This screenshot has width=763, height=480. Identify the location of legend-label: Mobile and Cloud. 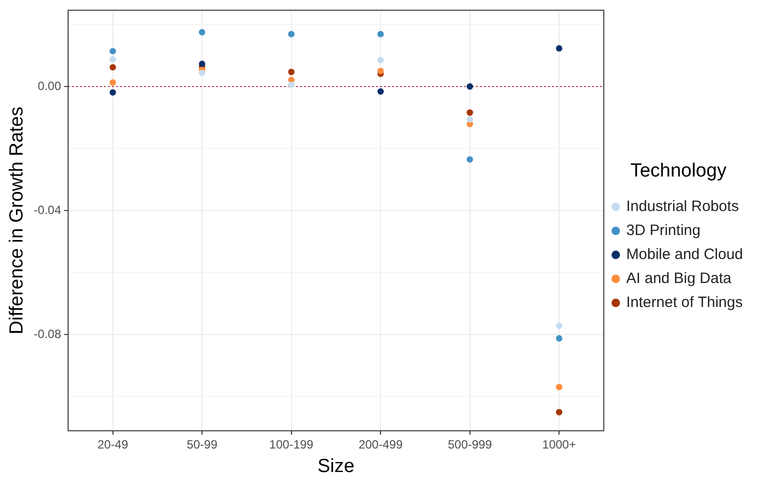
(685, 255).